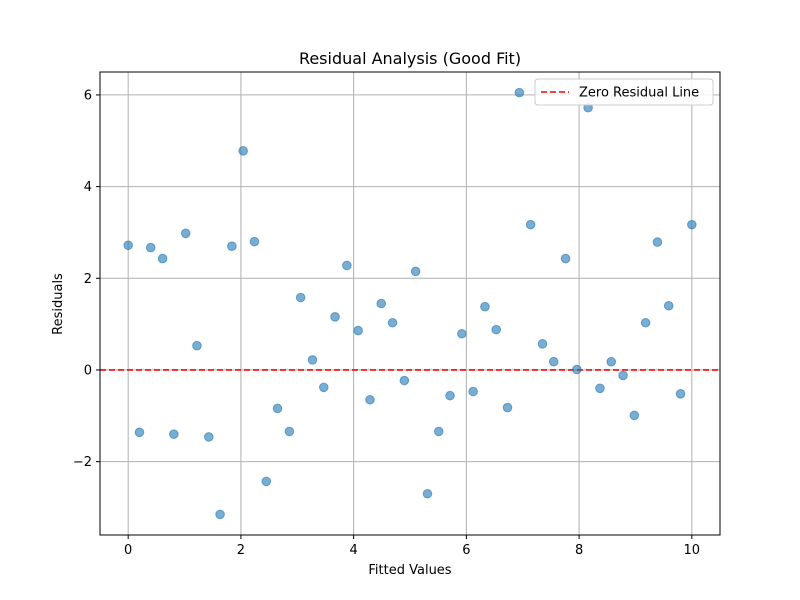 This screenshot has width=800, height=600. Describe the element at coordinates (241, 550) in the screenshot. I see `x-tick-label: 2` at that location.